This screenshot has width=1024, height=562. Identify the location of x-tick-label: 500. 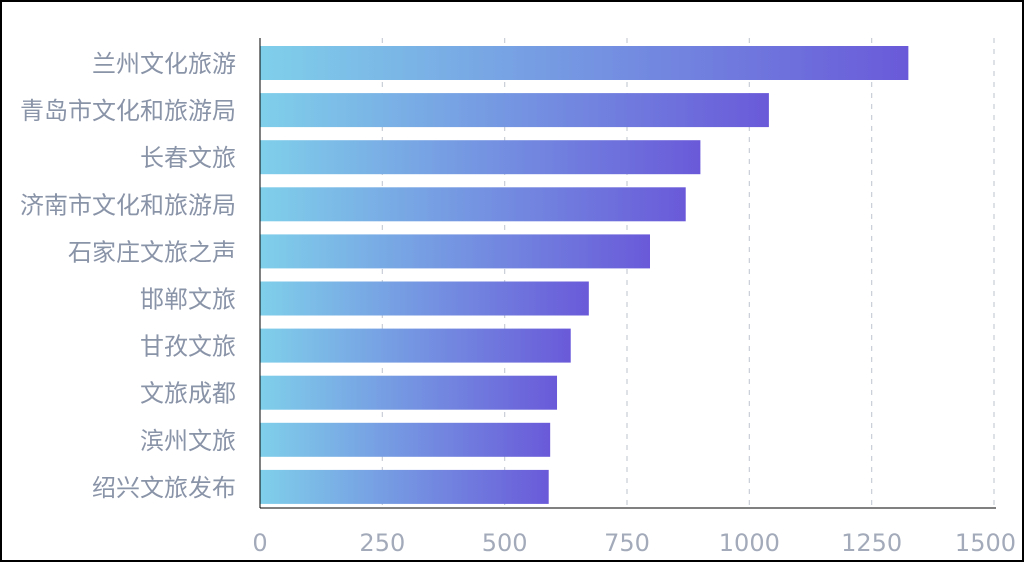
(505, 543).